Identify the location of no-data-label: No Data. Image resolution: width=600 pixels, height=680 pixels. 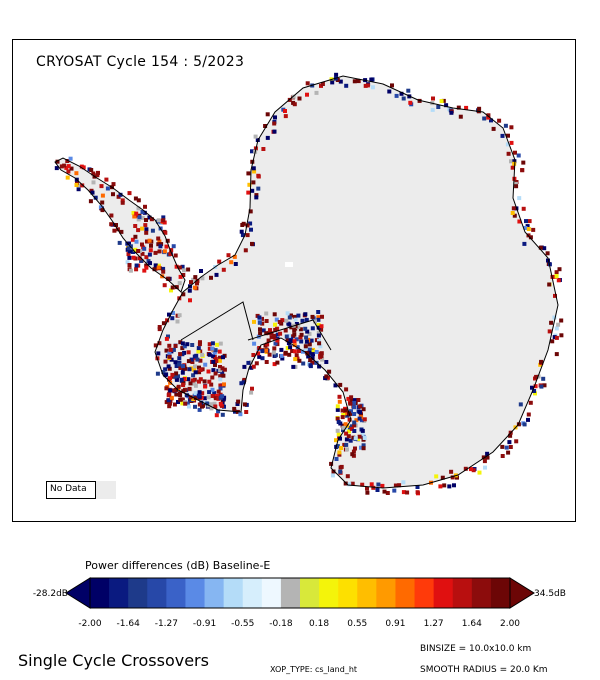
(68, 489).